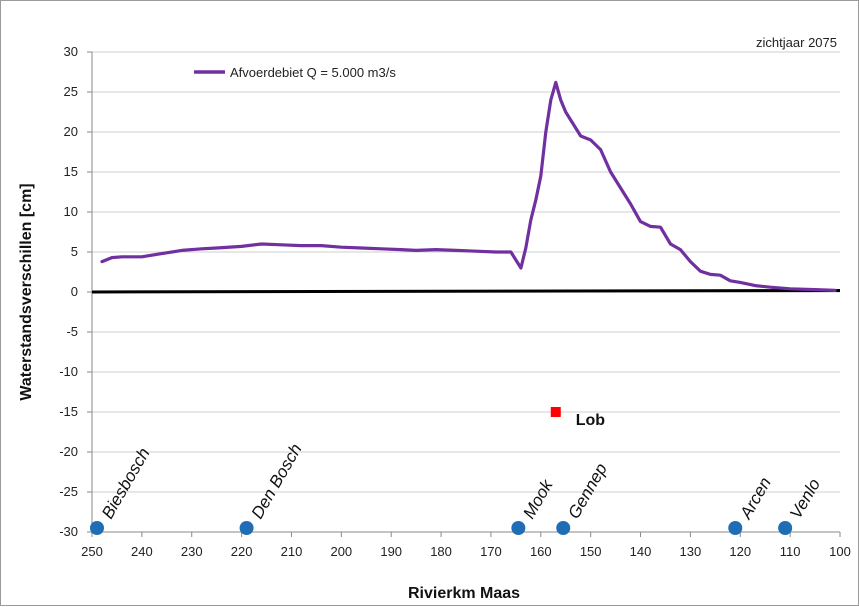 The height and width of the screenshot is (607, 859). What do you see at coordinates (805, 498) in the screenshot?
I see `location-label: Venlo` at bounding box center [805, 498].